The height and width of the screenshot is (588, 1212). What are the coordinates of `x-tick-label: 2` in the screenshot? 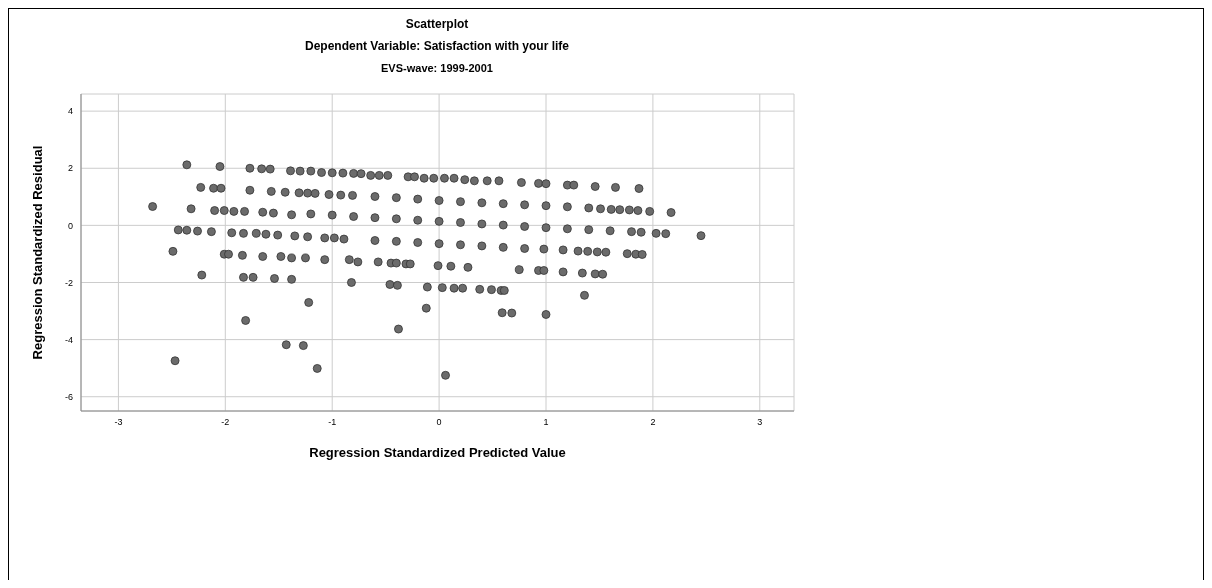 It's located at (653, 422).